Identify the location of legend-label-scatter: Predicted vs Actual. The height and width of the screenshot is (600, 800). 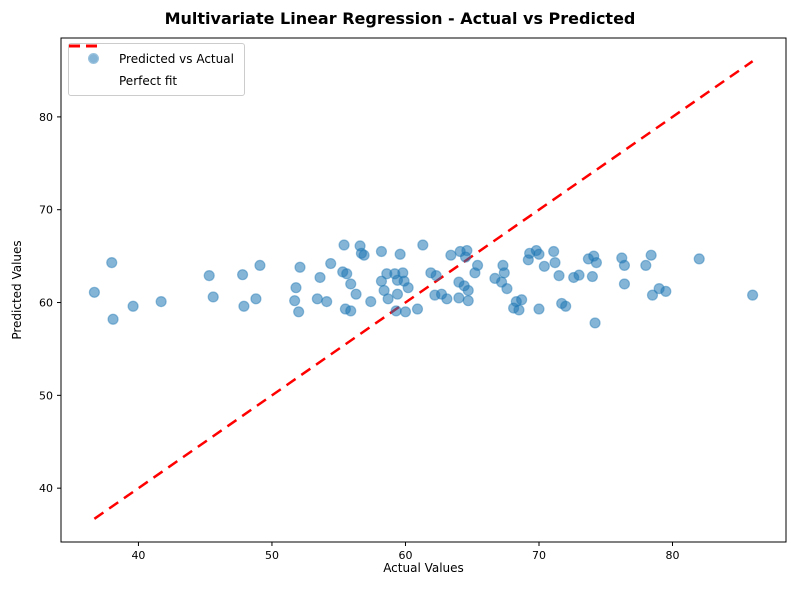
(176, 58).